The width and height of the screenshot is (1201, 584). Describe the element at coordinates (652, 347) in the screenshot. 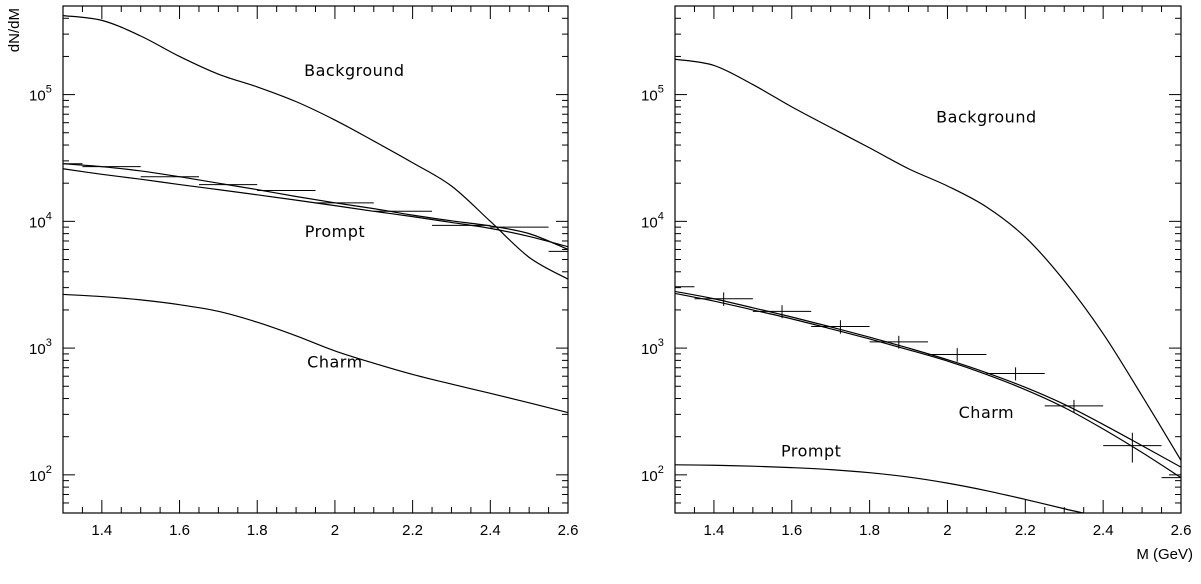

I see `chart-1-y-tick-label: 10³` at that location.